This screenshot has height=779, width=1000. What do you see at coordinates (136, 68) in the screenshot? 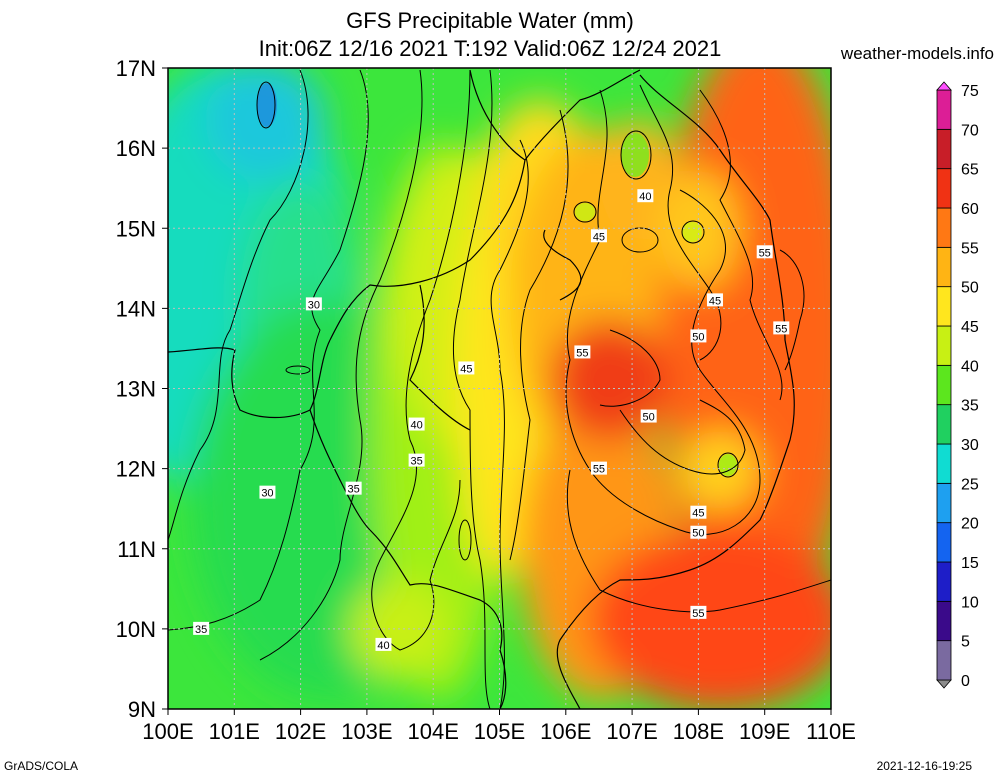
I see `y-tick-label: 17N` at bounding box center [136, 68].